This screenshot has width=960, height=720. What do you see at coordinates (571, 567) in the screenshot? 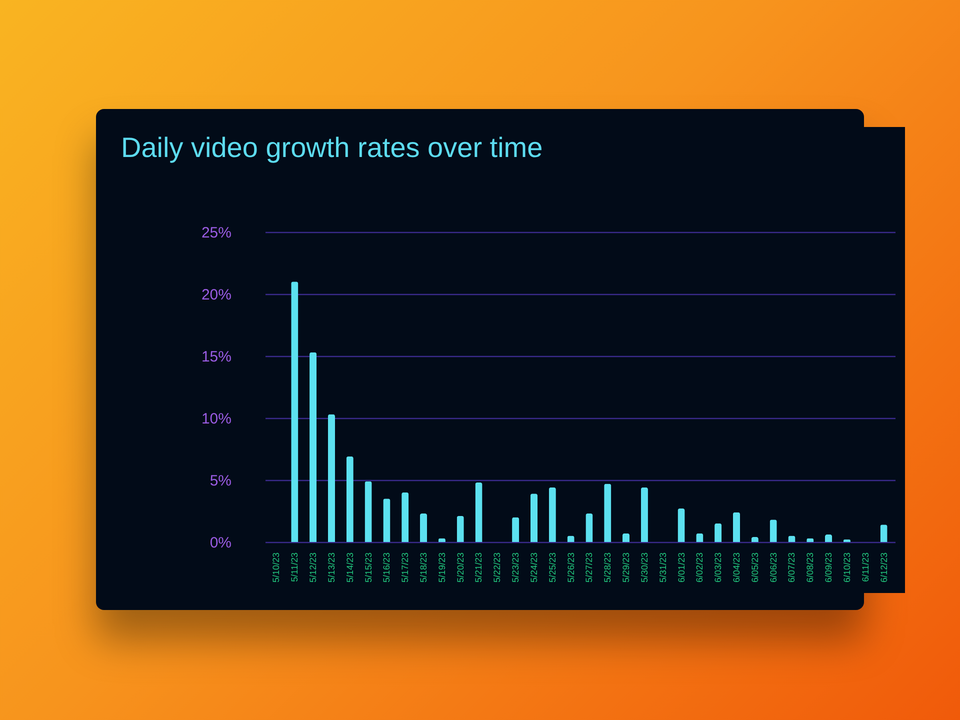
I see `x-tick-label: 5/26/23` at bounding box center [571, 567].